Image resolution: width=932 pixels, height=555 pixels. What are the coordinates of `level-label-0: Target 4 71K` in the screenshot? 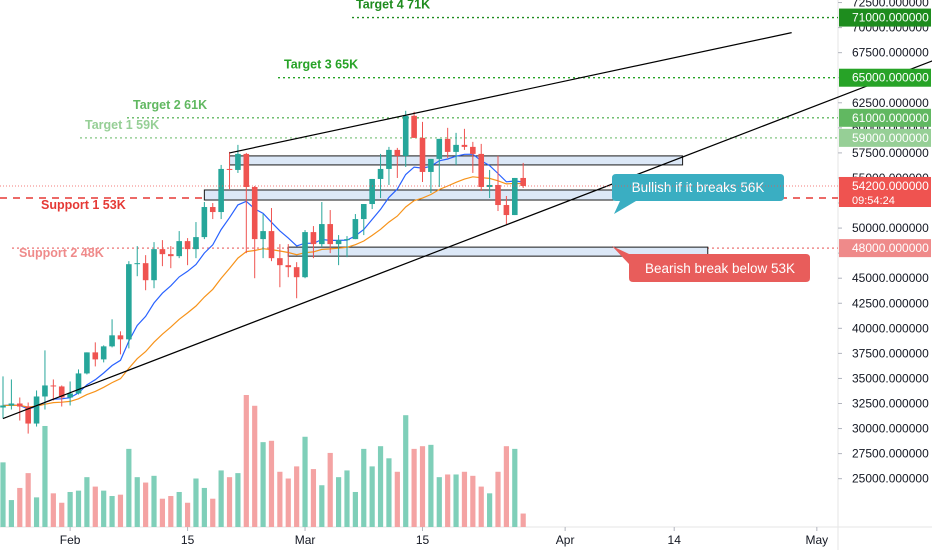 It's located at (393, 6).